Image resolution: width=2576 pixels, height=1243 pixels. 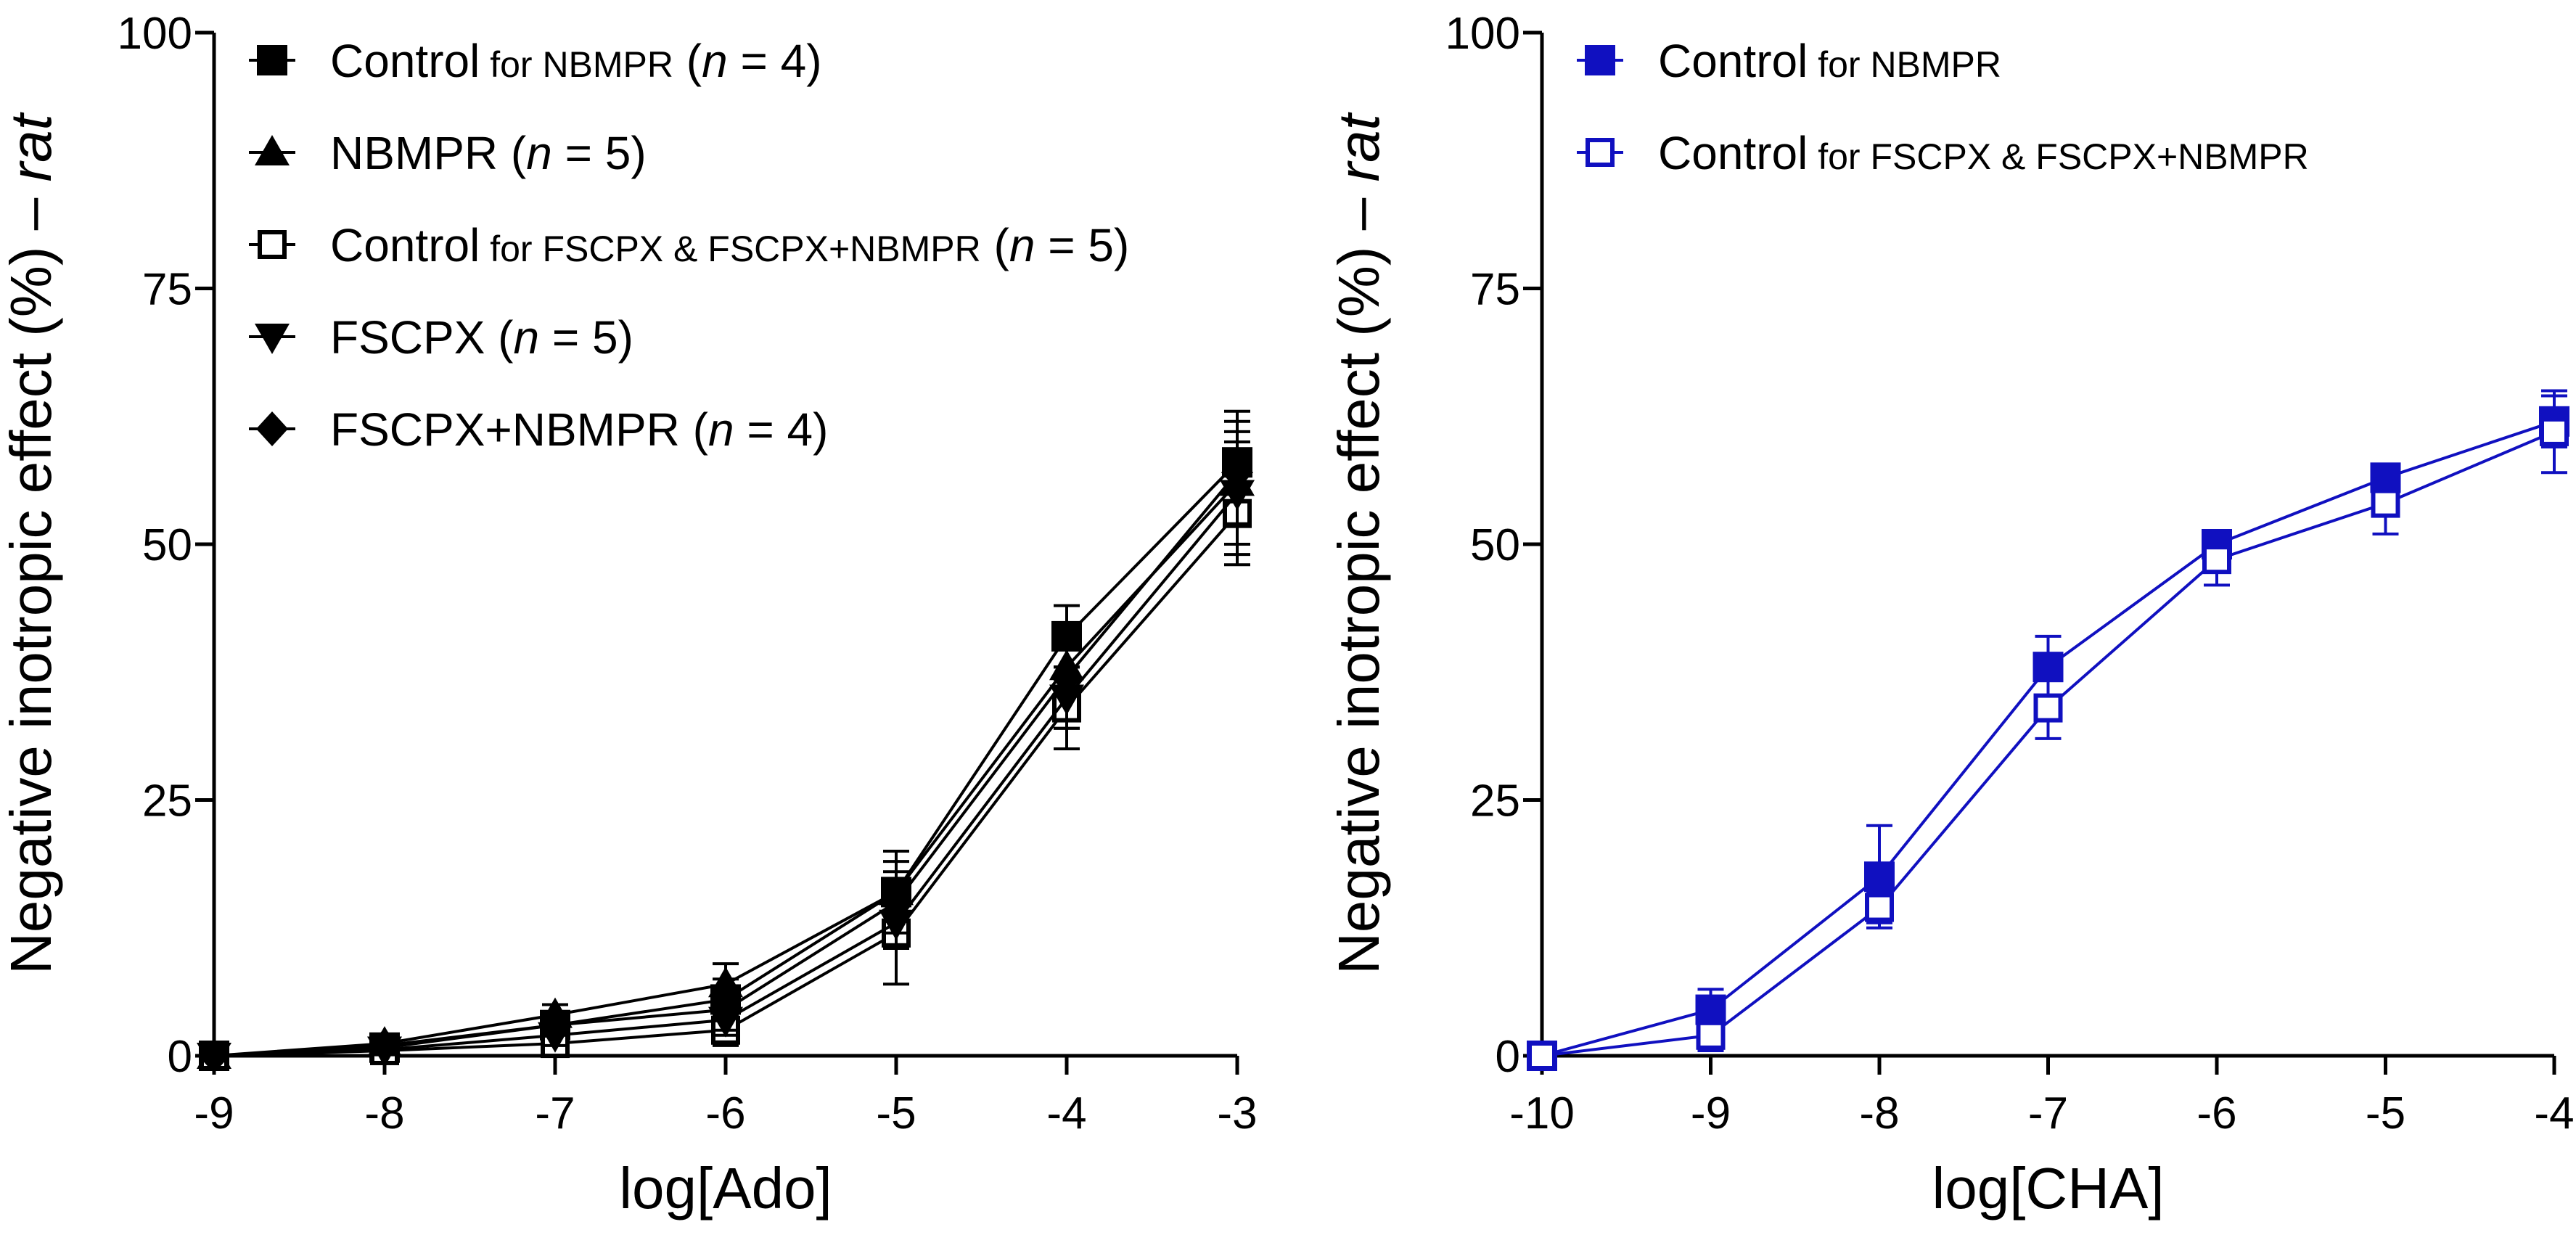 What do you see at coordinates (2048, 1188) in the screenshot?
I see `x-axis-label: log[CHA]` at bounding box center [2048, 1188].